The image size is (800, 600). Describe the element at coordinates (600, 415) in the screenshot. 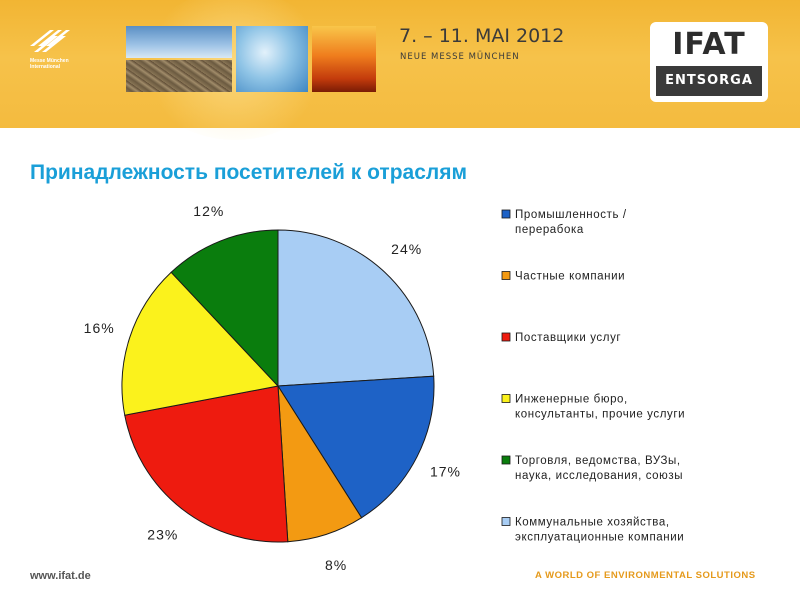

I see `legend-label: консультанты, прочие услуги` at that location.